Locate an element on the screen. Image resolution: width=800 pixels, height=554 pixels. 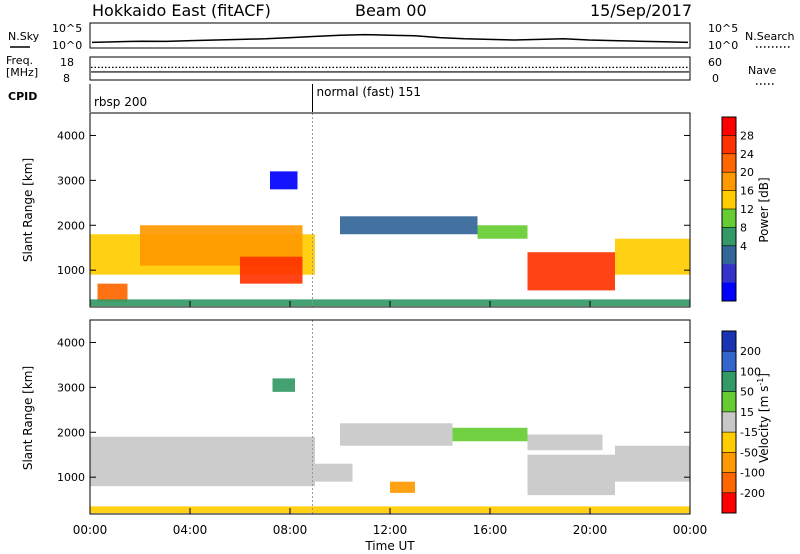
vel-cbar-tick-label: 15 is located at coordinates (747, 412).